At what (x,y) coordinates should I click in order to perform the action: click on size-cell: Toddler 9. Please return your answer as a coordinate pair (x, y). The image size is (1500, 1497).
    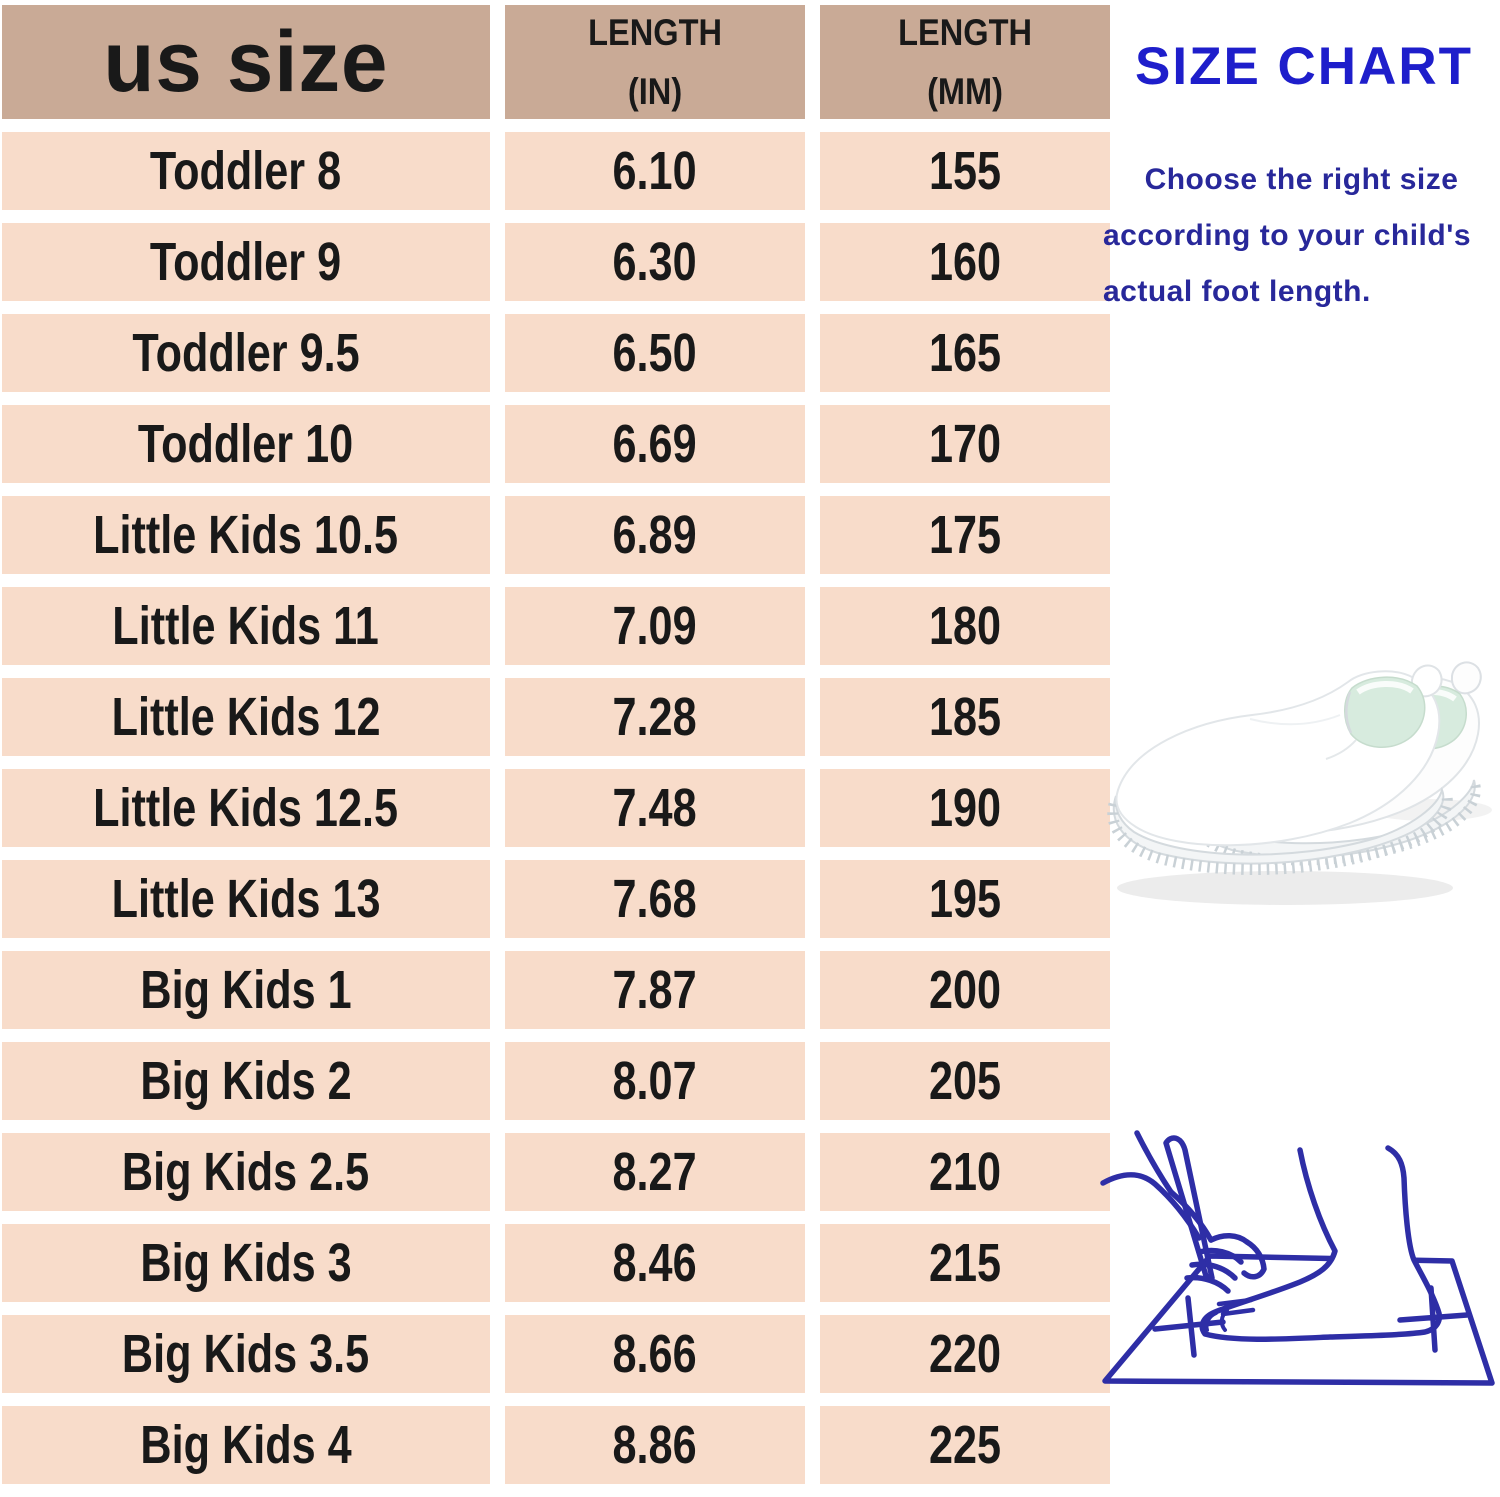
    Looking at the image, I should click on (246, 262).